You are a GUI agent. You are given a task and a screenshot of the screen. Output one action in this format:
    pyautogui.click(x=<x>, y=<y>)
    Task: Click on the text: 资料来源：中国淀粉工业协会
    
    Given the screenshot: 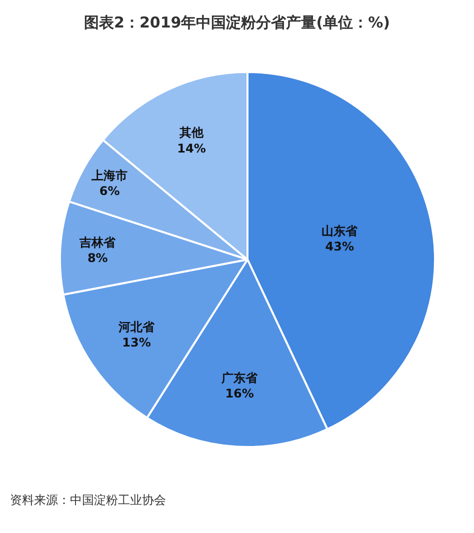 What is the action you would take?
    pyautogui.click(x=88, y=500)
    